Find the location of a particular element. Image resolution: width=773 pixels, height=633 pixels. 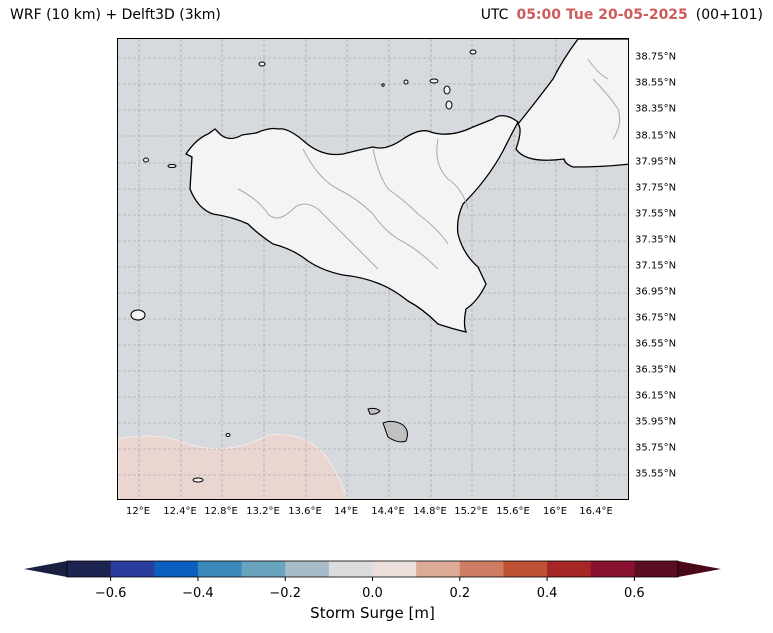

lon-tick: 14.8°E is located at coordinates (430, 511).